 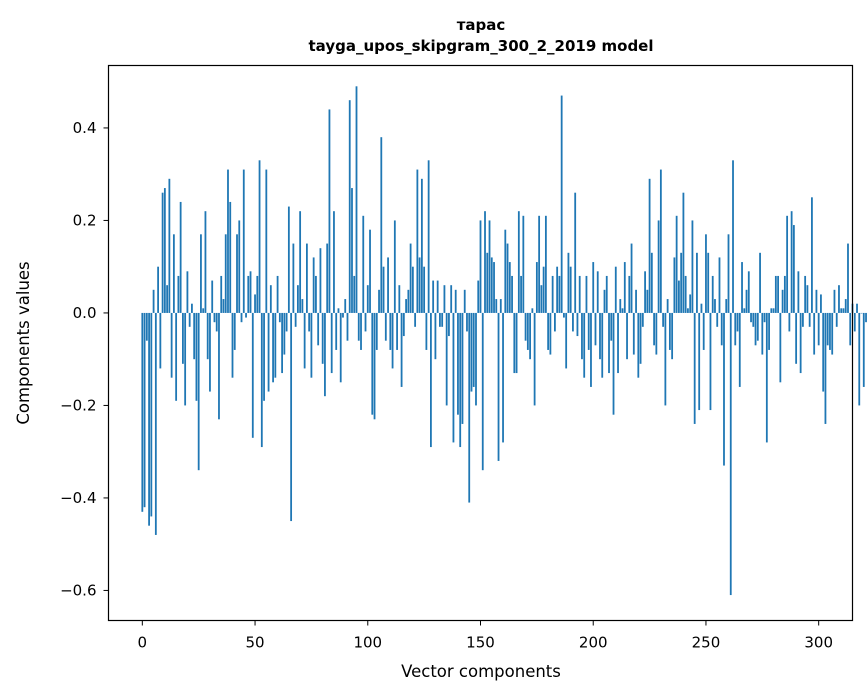 I want to click on y-tick-label: −0.2, so click(x=78, y=405).